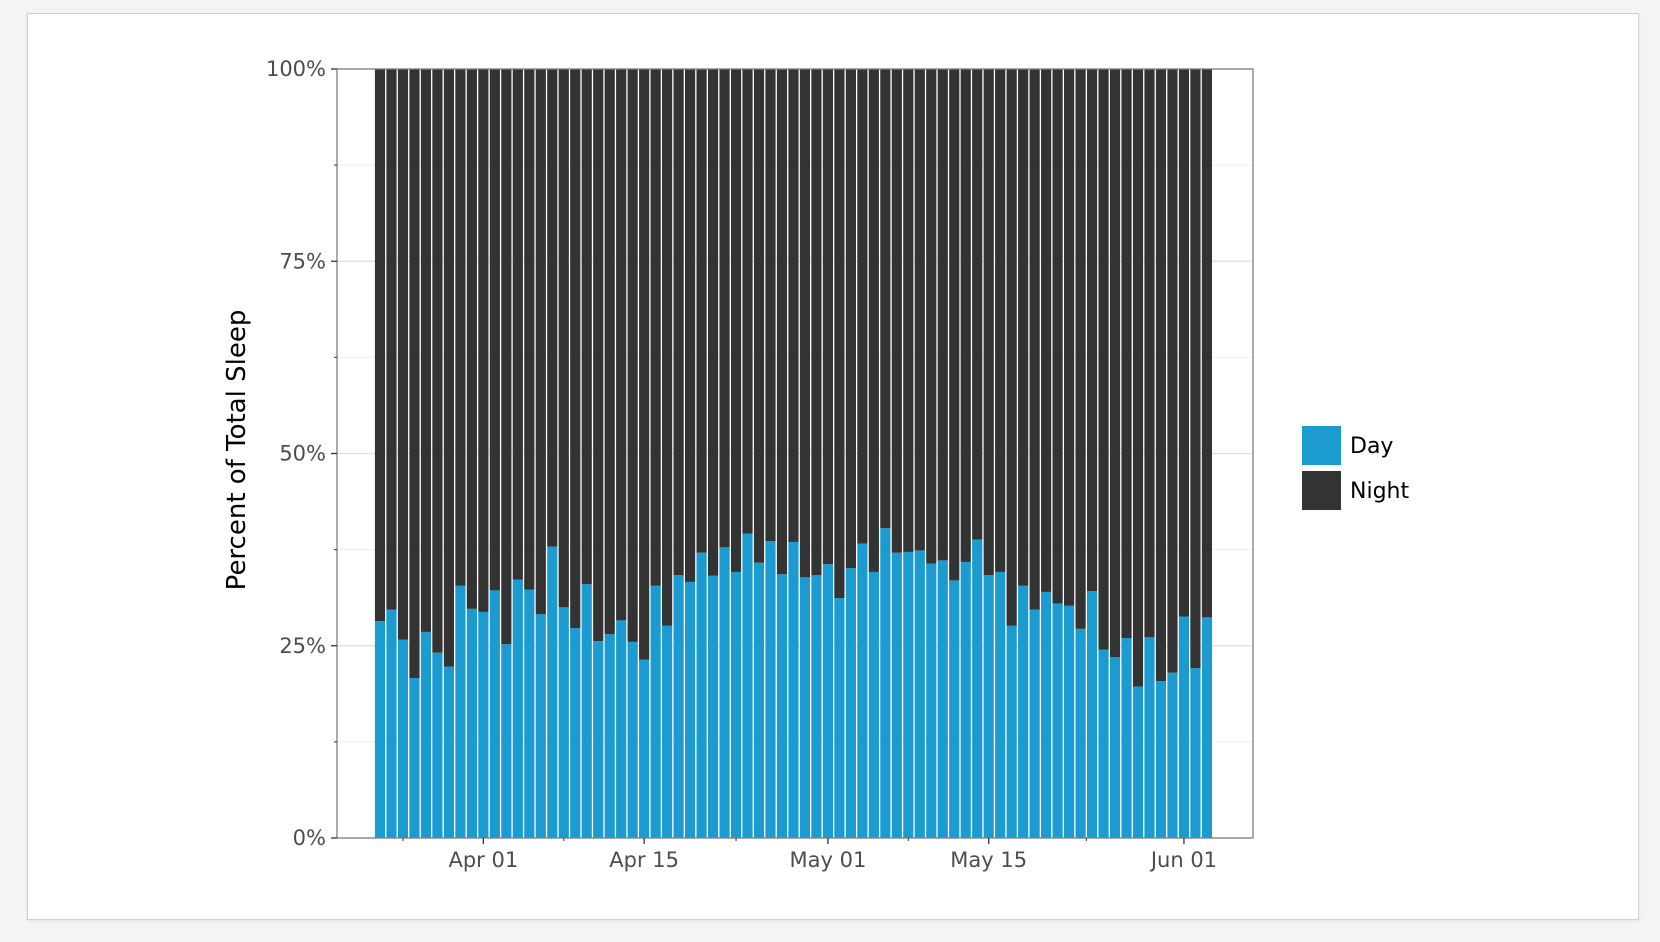  I want to click on y-tick-label: 25%, so click(302, 646).